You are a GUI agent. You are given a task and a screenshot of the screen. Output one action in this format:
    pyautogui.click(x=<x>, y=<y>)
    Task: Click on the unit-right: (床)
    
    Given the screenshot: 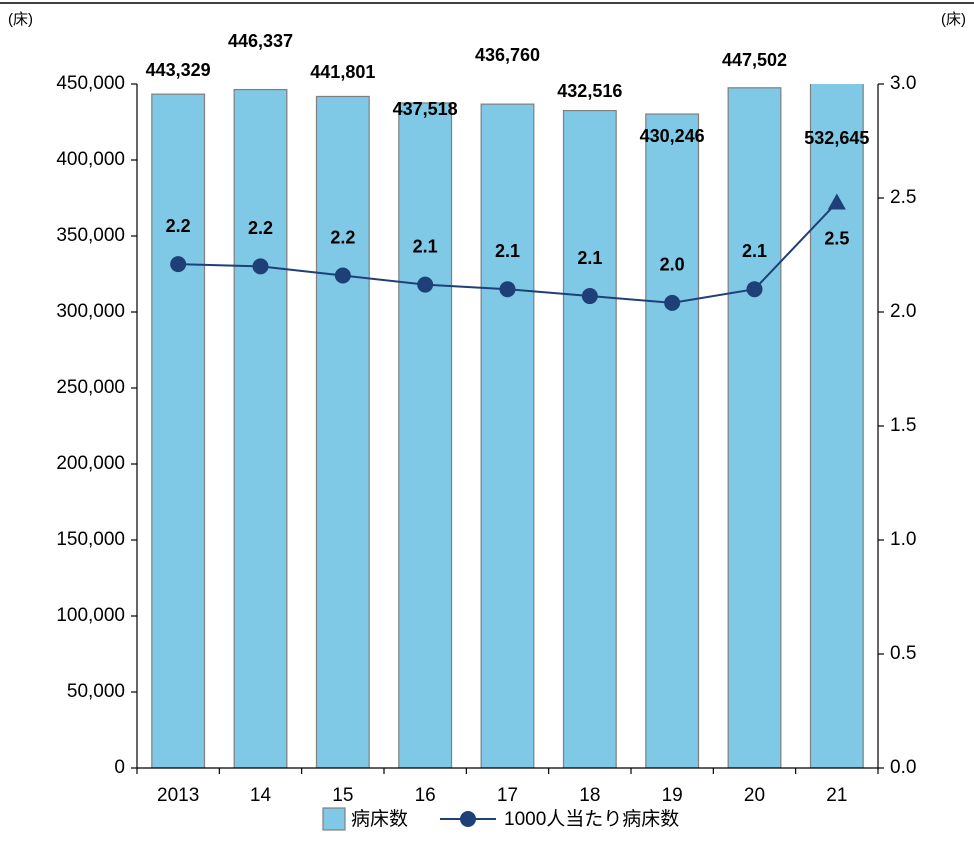 What is the action you would take?
    pyautogui.click(x=953, y=19)
    